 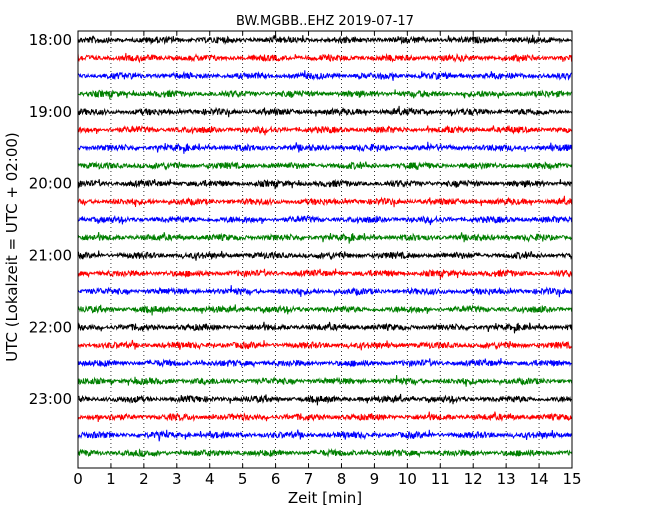 I want to click on y-tick-label: 19:00, so click(x=50, y=112).